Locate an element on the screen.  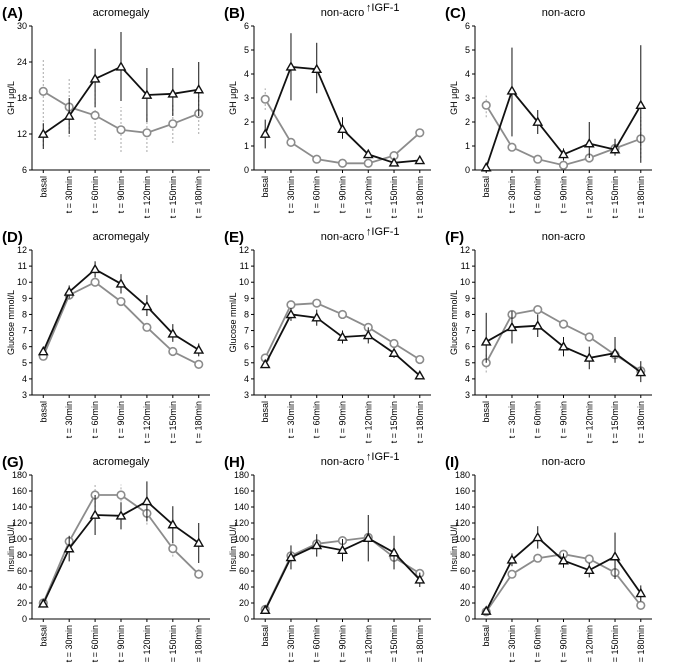
y-tick-label: 160 is located at coordinates (241, 491).